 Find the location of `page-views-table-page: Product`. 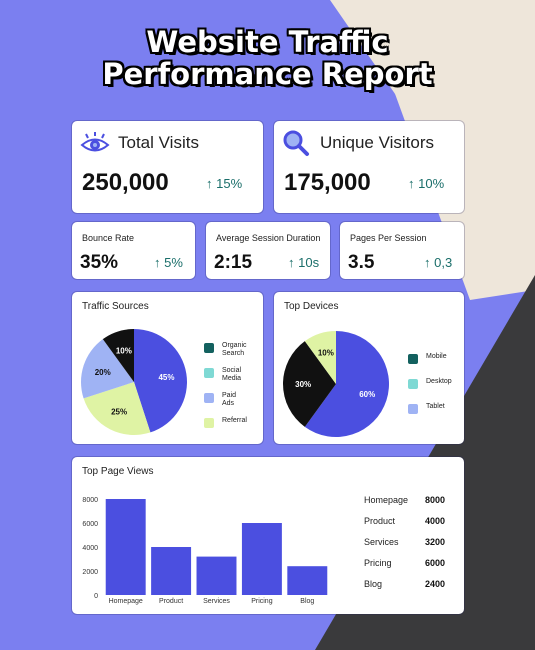

page-views-table-page: Product is located at coordinates (380, 521).